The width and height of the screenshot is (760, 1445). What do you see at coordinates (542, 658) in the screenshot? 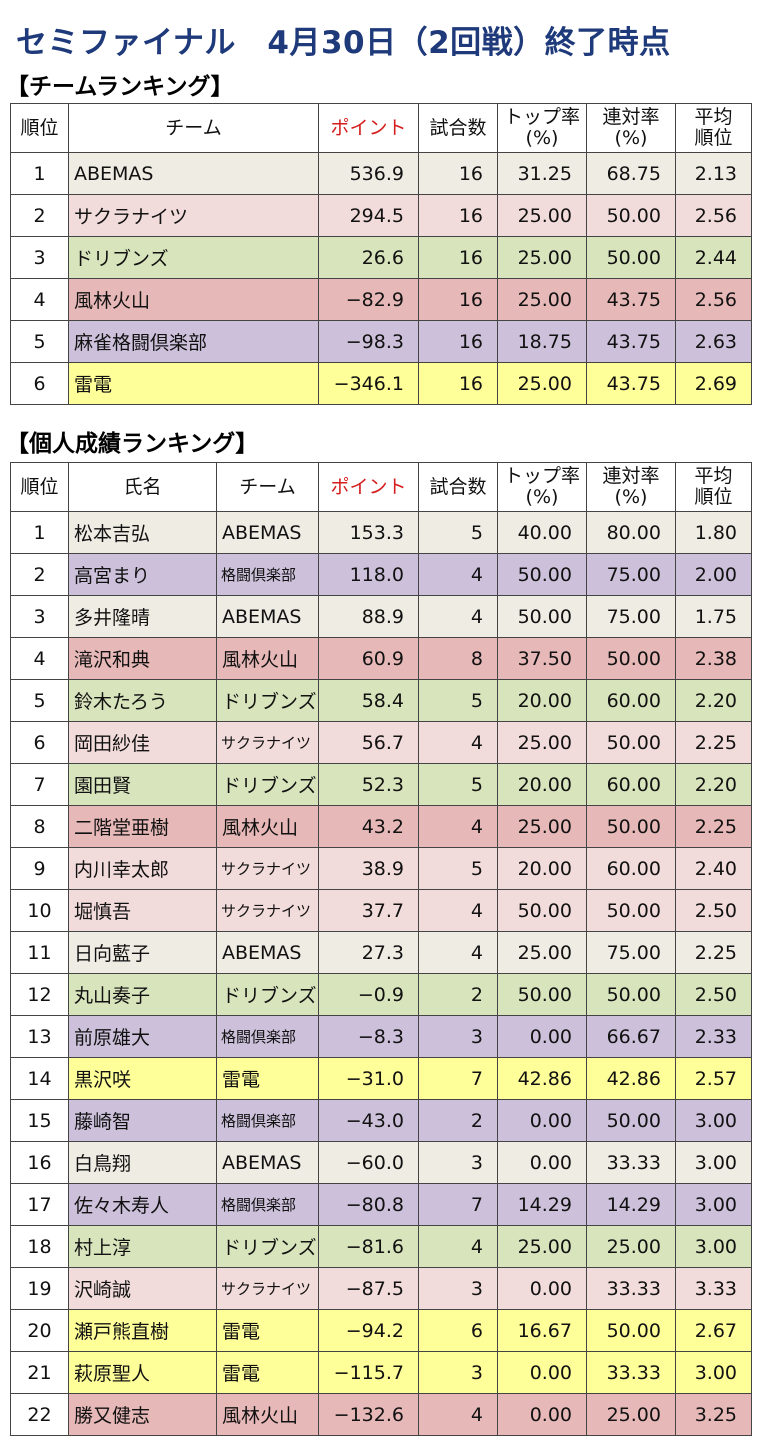
I see `top-rate-cell: 37.50` at bounding box center [542, 658].